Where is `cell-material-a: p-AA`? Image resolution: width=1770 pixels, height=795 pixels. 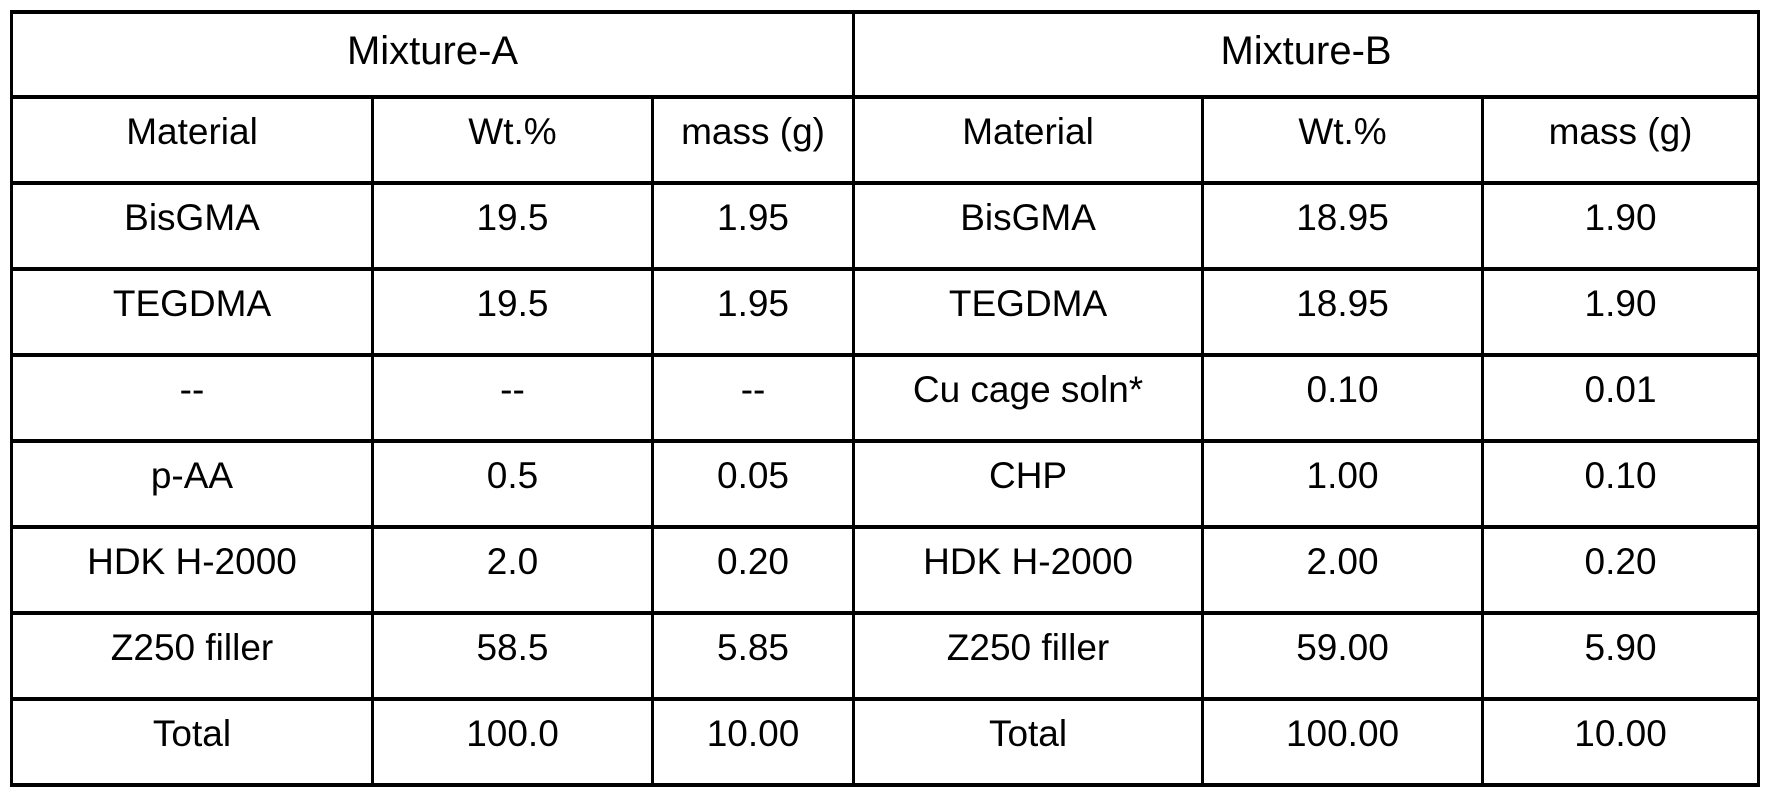
cell-material-a: p-AA is located at coordinates (192, 484).